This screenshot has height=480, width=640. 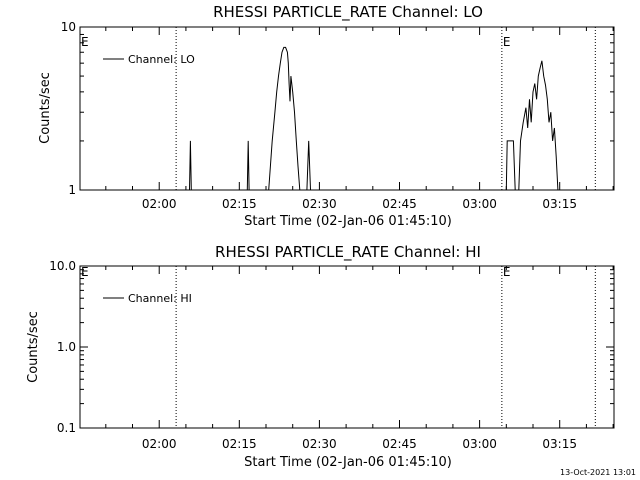 I want to click on legend-label: Channel: LO, so click(x=161, y=59).